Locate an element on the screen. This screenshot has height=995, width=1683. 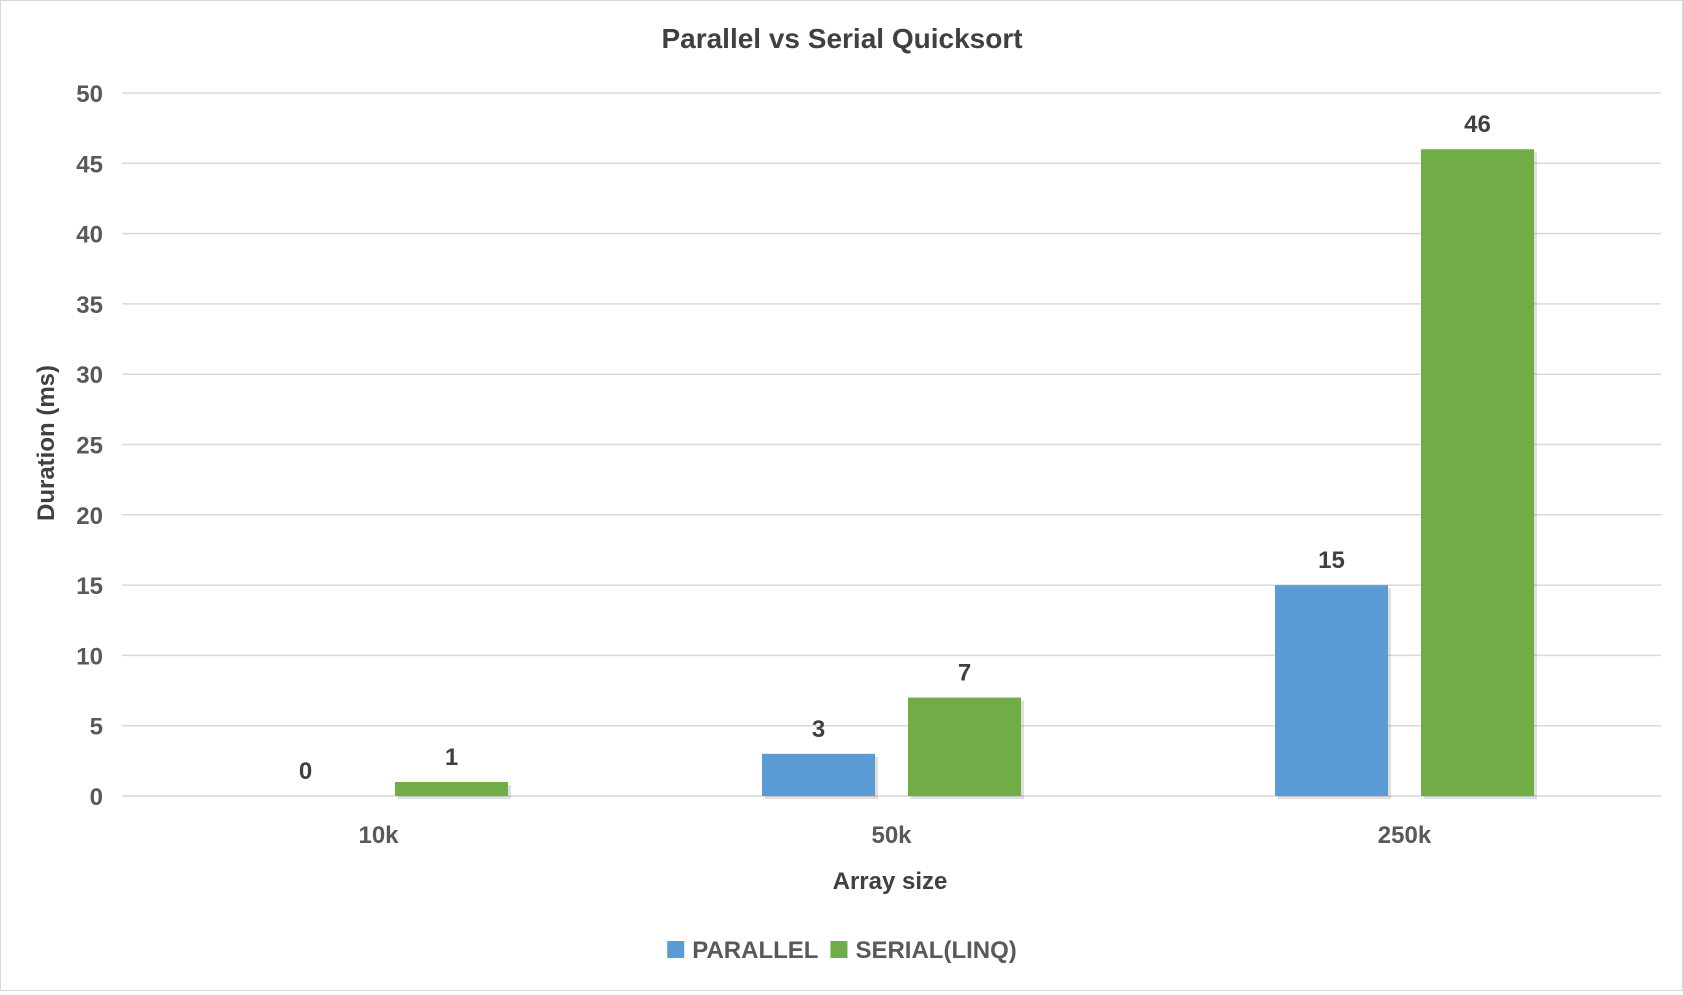
y-tick-label: 25 is located at coordinates (89, 446).